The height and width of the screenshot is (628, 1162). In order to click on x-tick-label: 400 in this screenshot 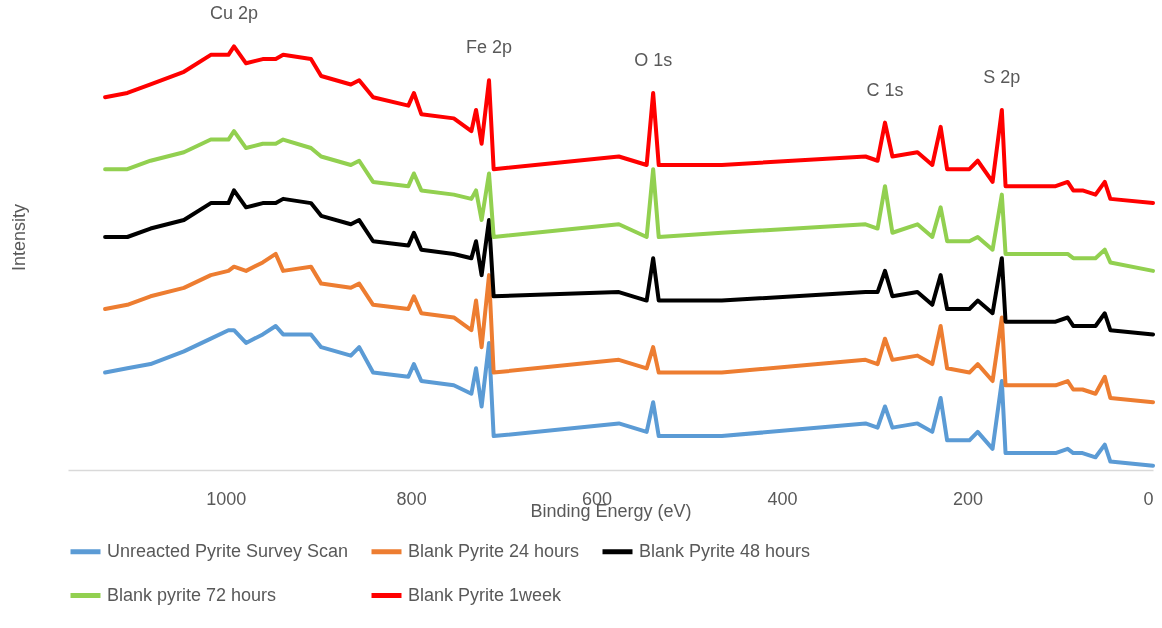, I will do `click(782, 498)`.